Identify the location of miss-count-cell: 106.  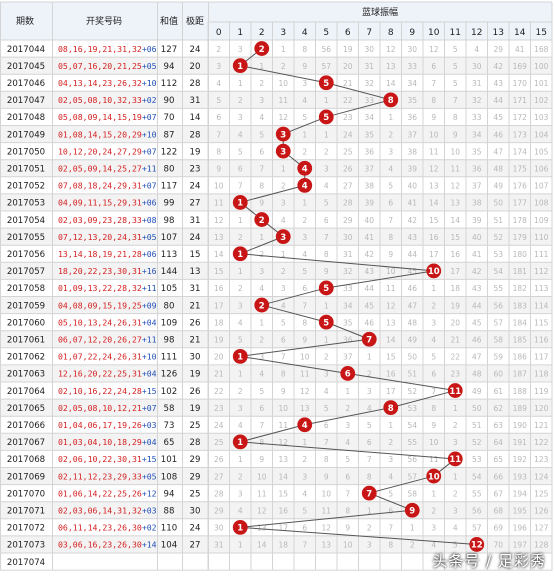
(541, 168).